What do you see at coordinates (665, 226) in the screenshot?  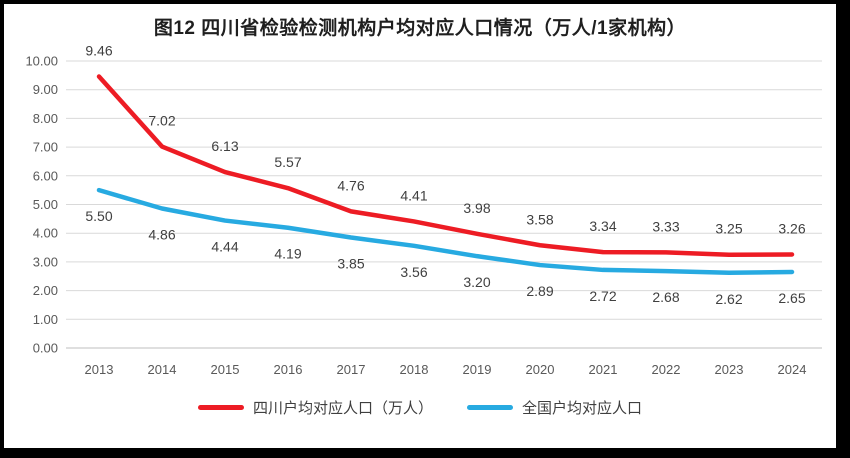 I see `data-label: 3.33` at bounding box center [665, 226].